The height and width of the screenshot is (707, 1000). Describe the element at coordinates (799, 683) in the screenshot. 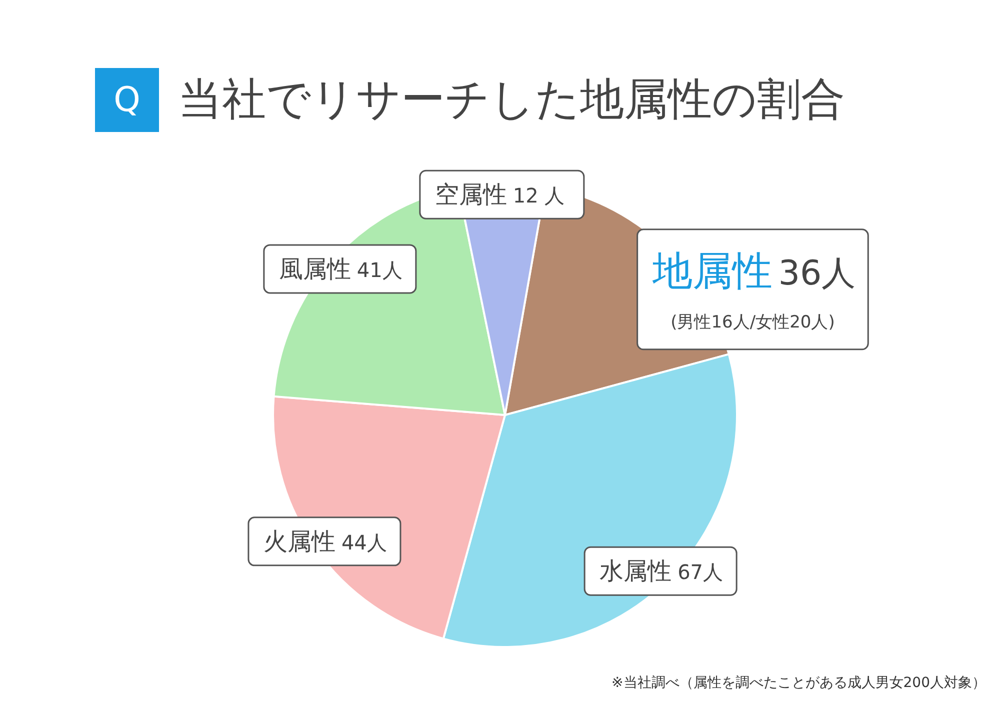

I see `text: ※当社調べ（属性を調べたことがある成人男女200人対象）` at that location.